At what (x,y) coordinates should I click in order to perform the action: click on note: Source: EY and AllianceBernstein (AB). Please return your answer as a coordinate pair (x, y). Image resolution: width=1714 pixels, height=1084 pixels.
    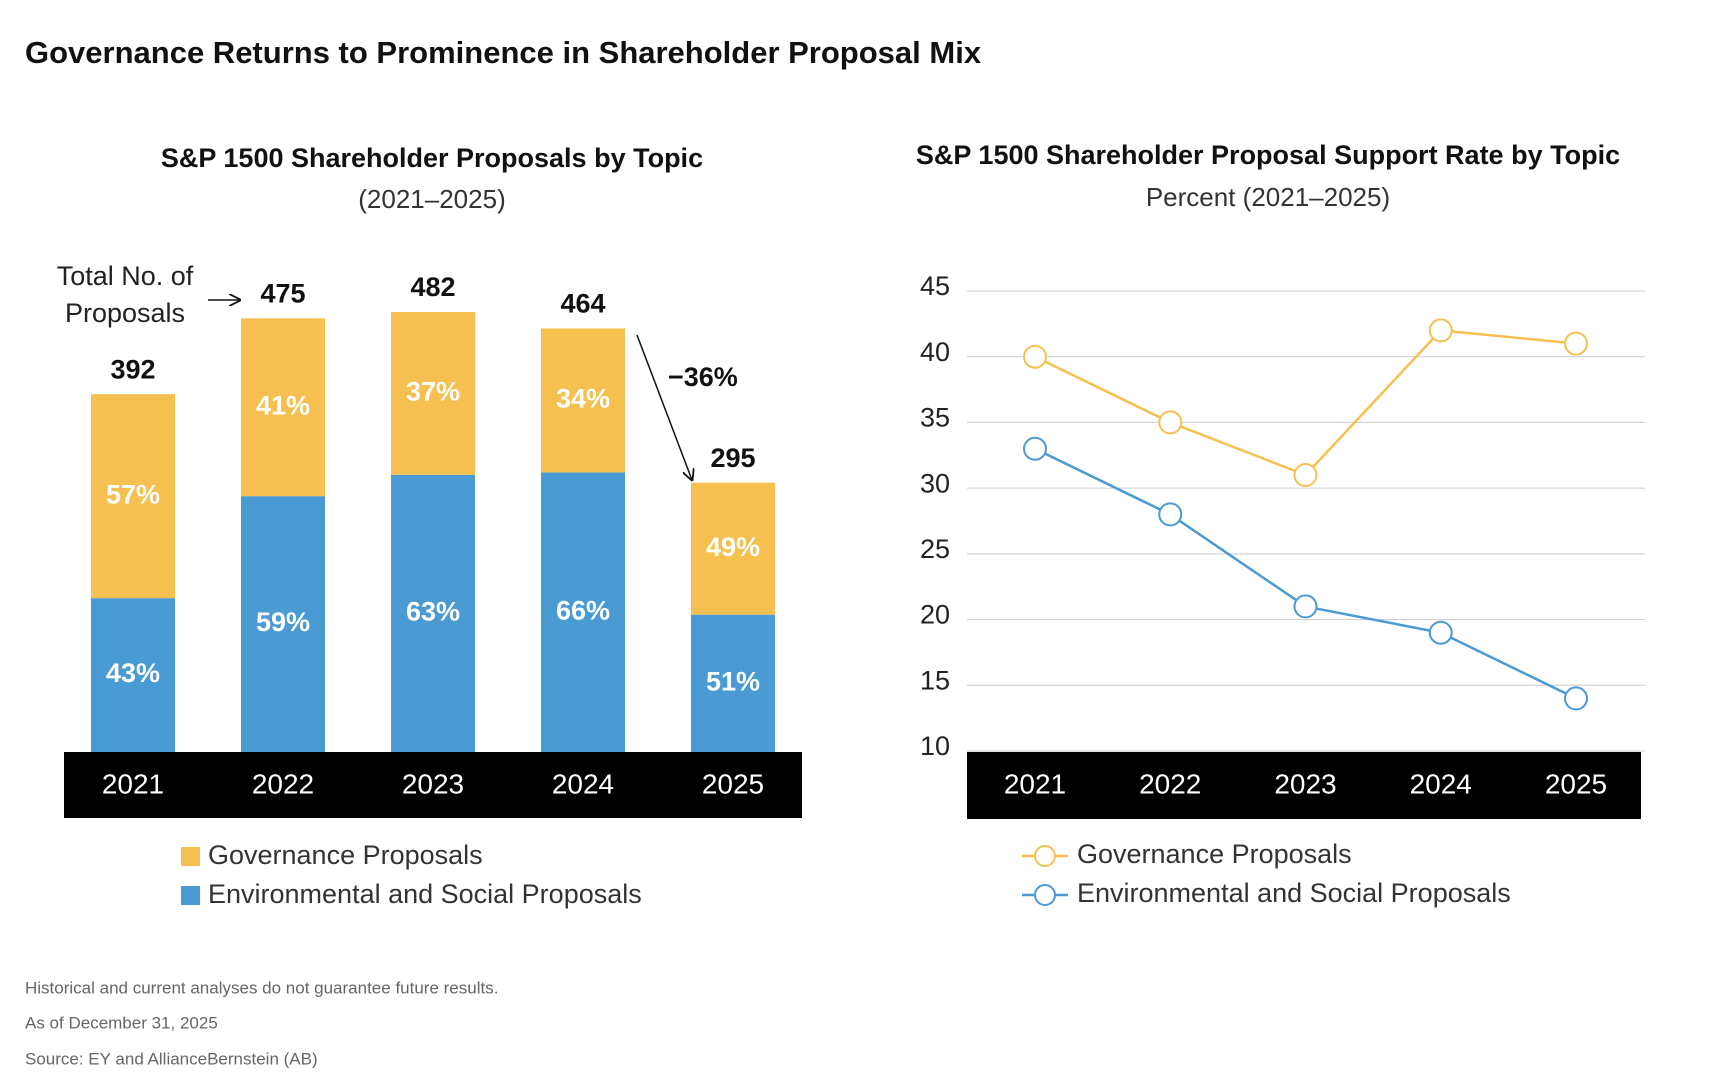
    Looking at the image, I should click on (171, 1058).